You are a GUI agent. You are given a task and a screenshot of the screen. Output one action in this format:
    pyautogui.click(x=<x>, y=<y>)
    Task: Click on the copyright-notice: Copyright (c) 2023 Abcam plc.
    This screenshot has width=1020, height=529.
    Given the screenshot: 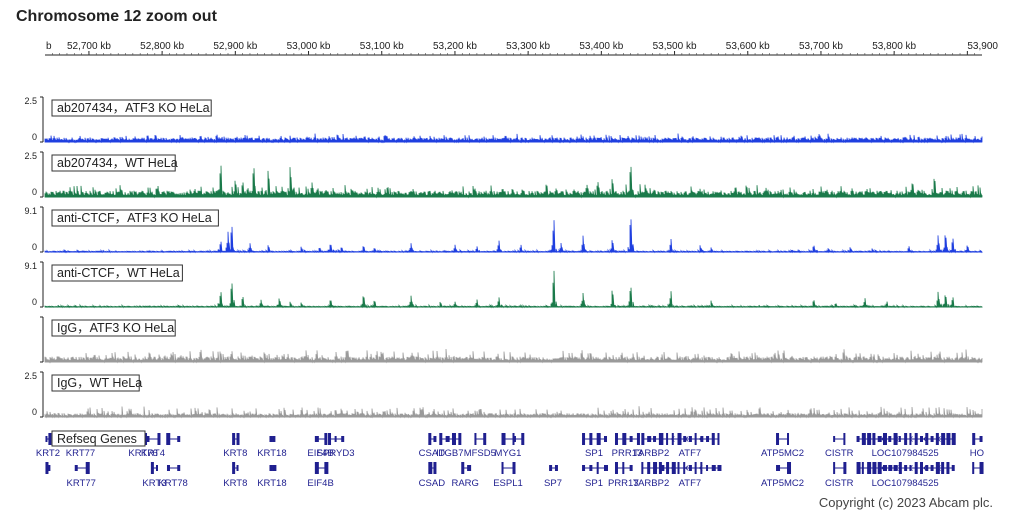 What is the action you would take?
    pyautogui.click(x=905, y=502)
    